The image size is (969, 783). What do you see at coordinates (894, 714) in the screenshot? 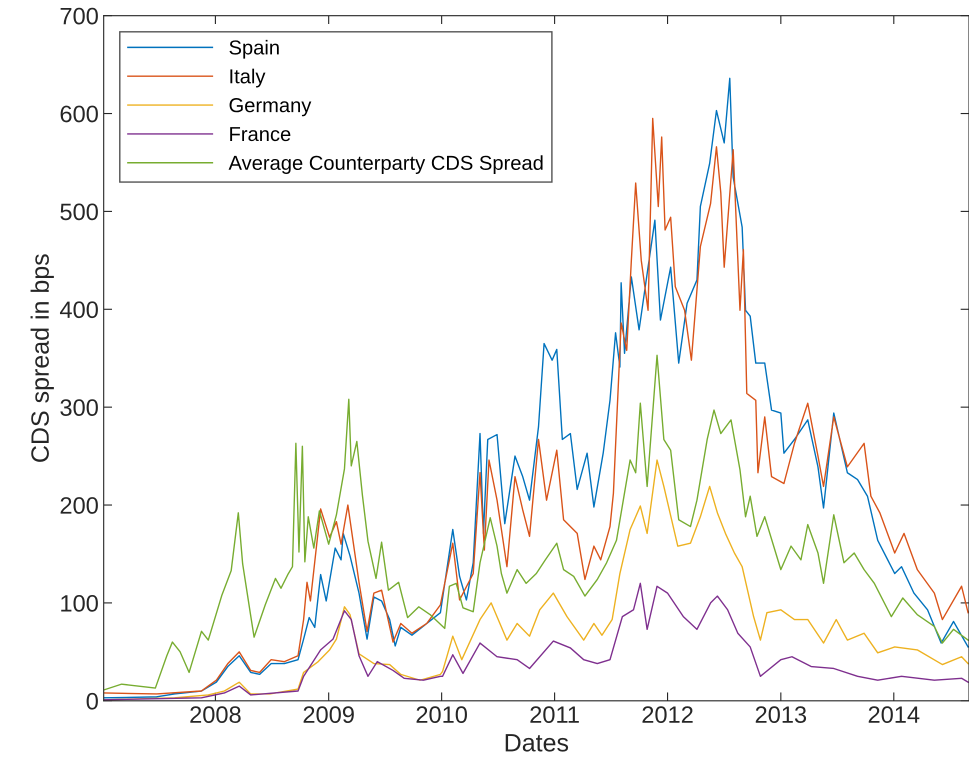
I see `x-tick-label: 2014` at bounding box center [894, 714].